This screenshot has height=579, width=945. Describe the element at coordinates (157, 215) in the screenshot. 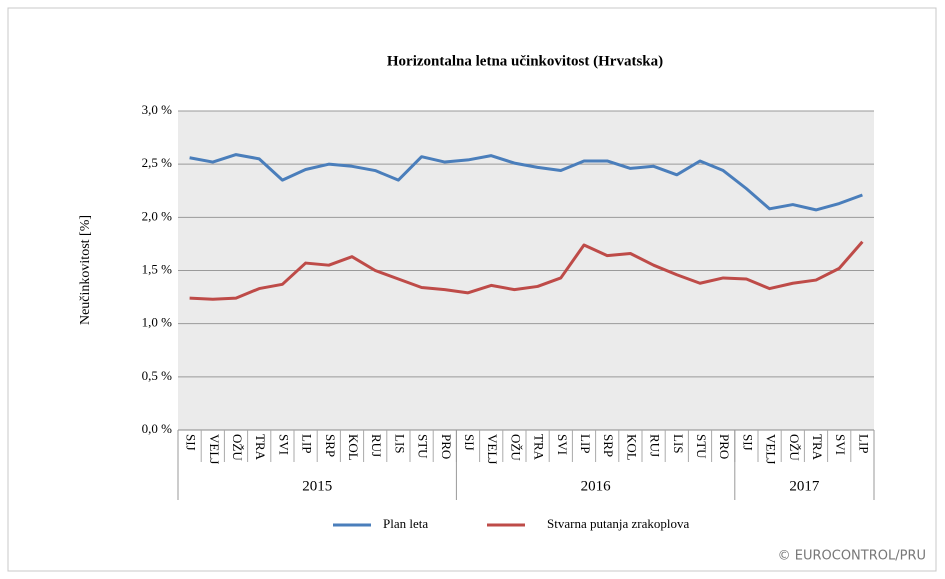

I see `y-tick-label: 2,0 %` at that location.